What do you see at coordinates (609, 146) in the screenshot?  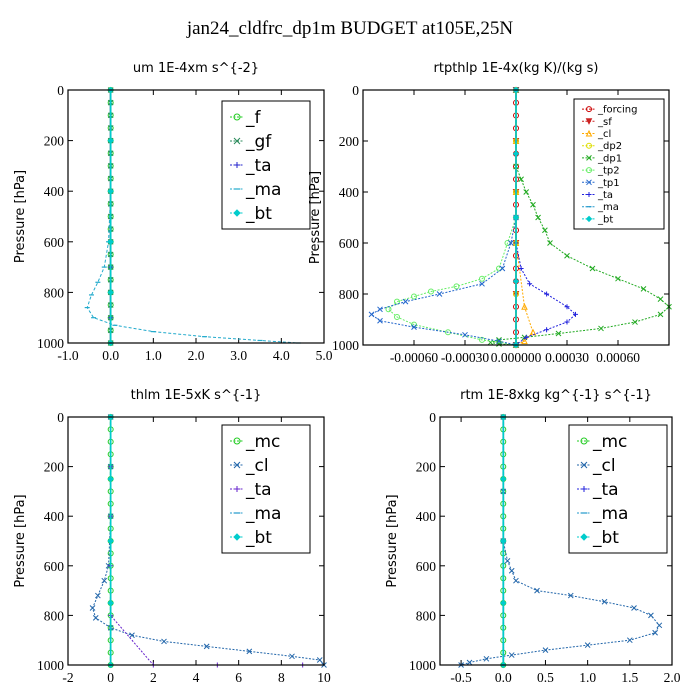 I see `legend-label: _dp2` at bounding box center [609, 146].